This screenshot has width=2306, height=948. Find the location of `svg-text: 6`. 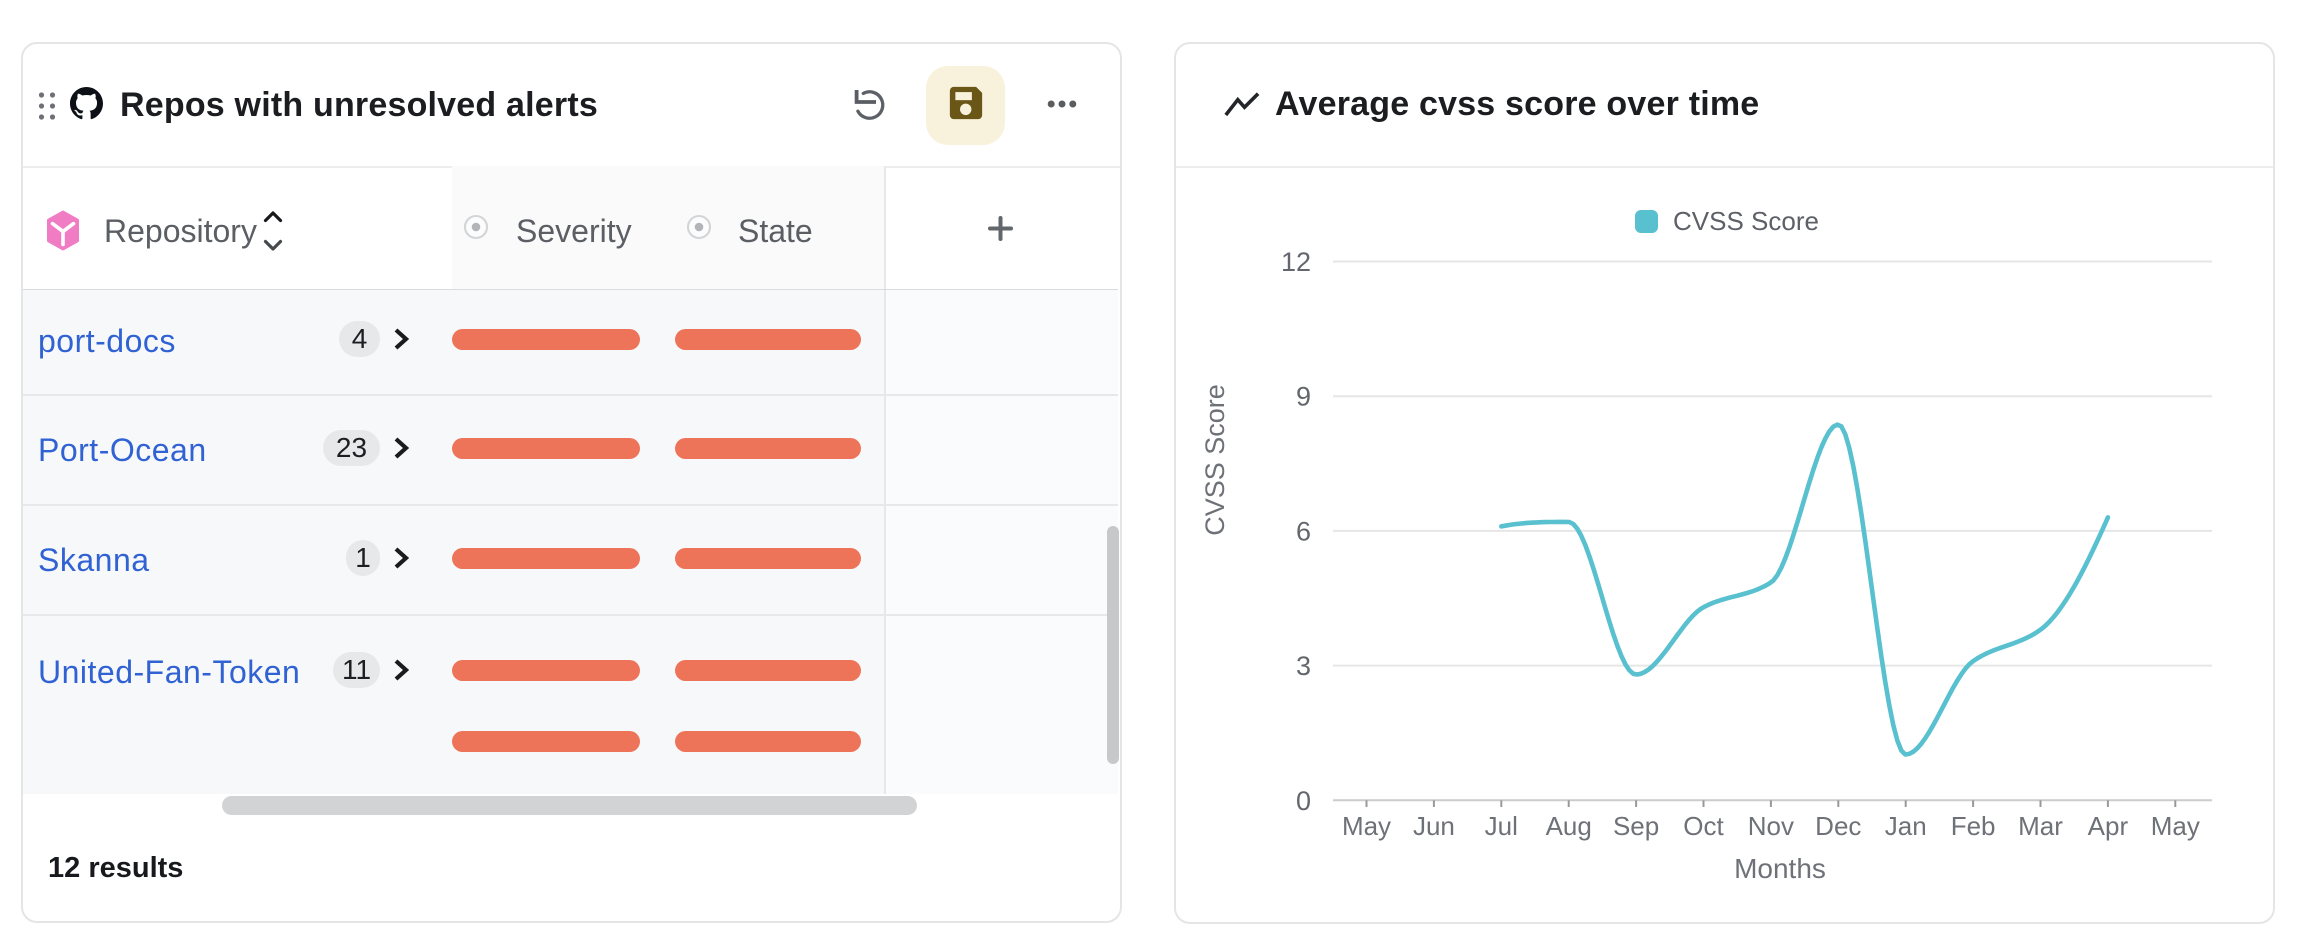

svg-text: 6 is located at coordinates (1303, 531).